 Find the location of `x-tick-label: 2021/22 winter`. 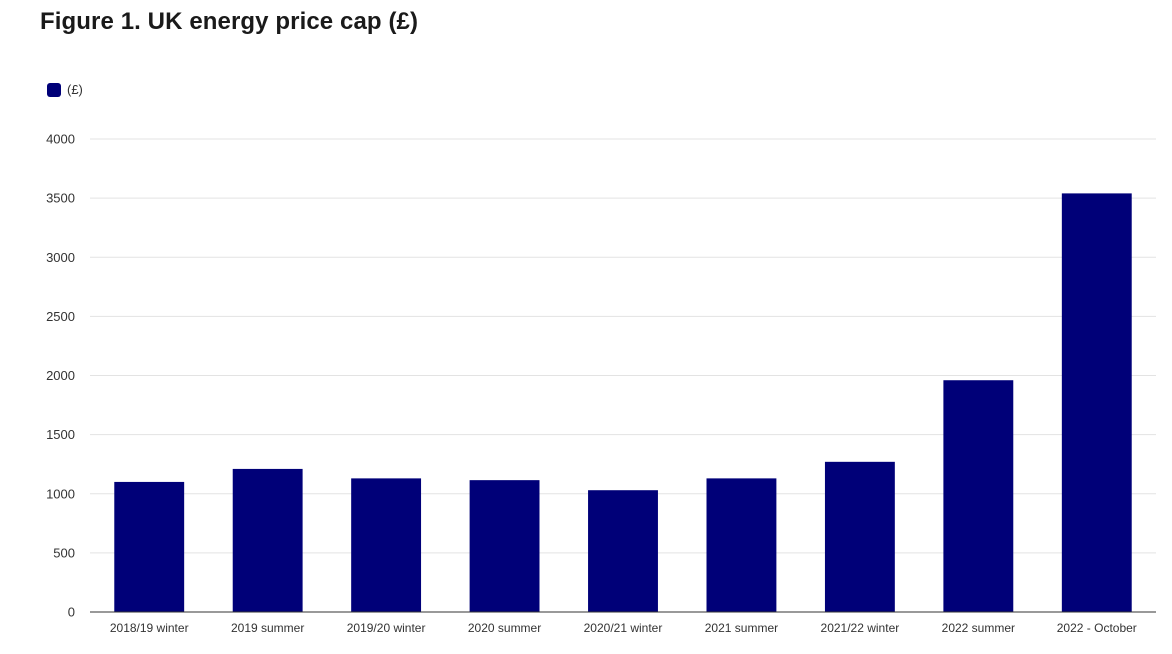

x-tick-label: 2021/22 winter is located at coordinates (860, 628).